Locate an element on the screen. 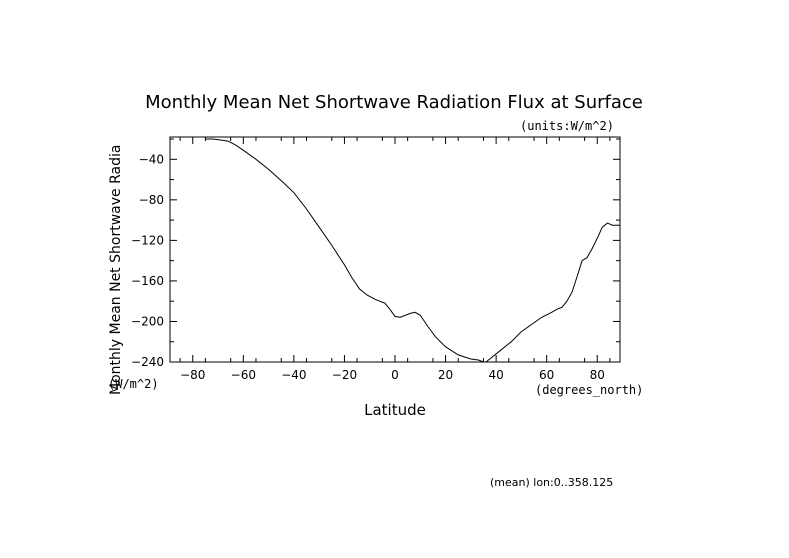  x-tick-label: 20 is located at coordinates (445, 375).